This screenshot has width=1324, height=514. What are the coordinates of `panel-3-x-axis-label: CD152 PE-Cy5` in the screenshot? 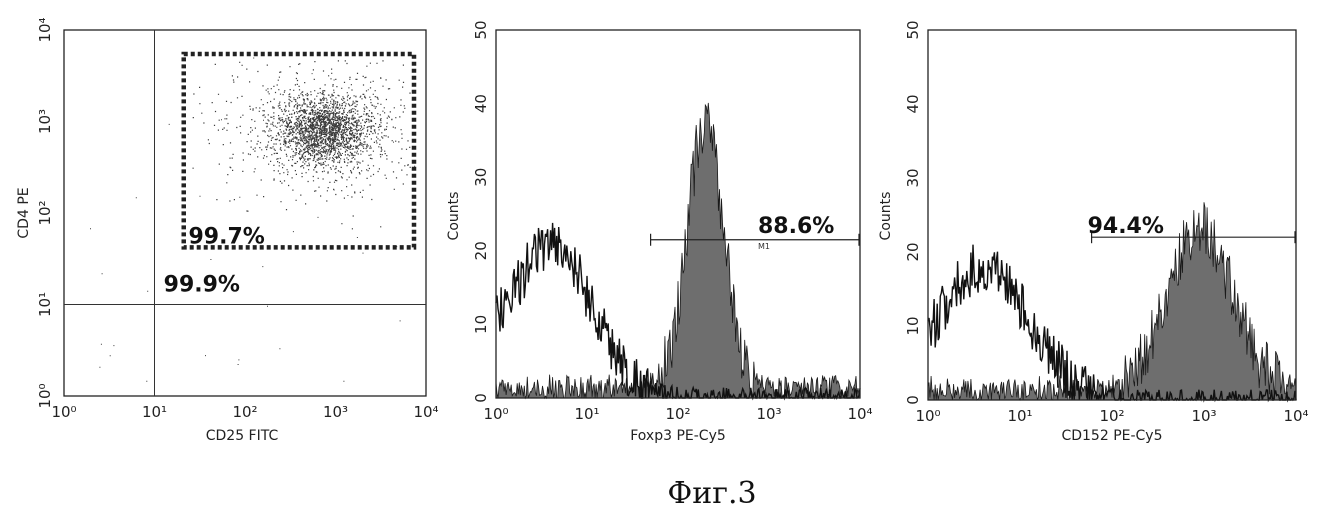 It's located at (1111, 436).